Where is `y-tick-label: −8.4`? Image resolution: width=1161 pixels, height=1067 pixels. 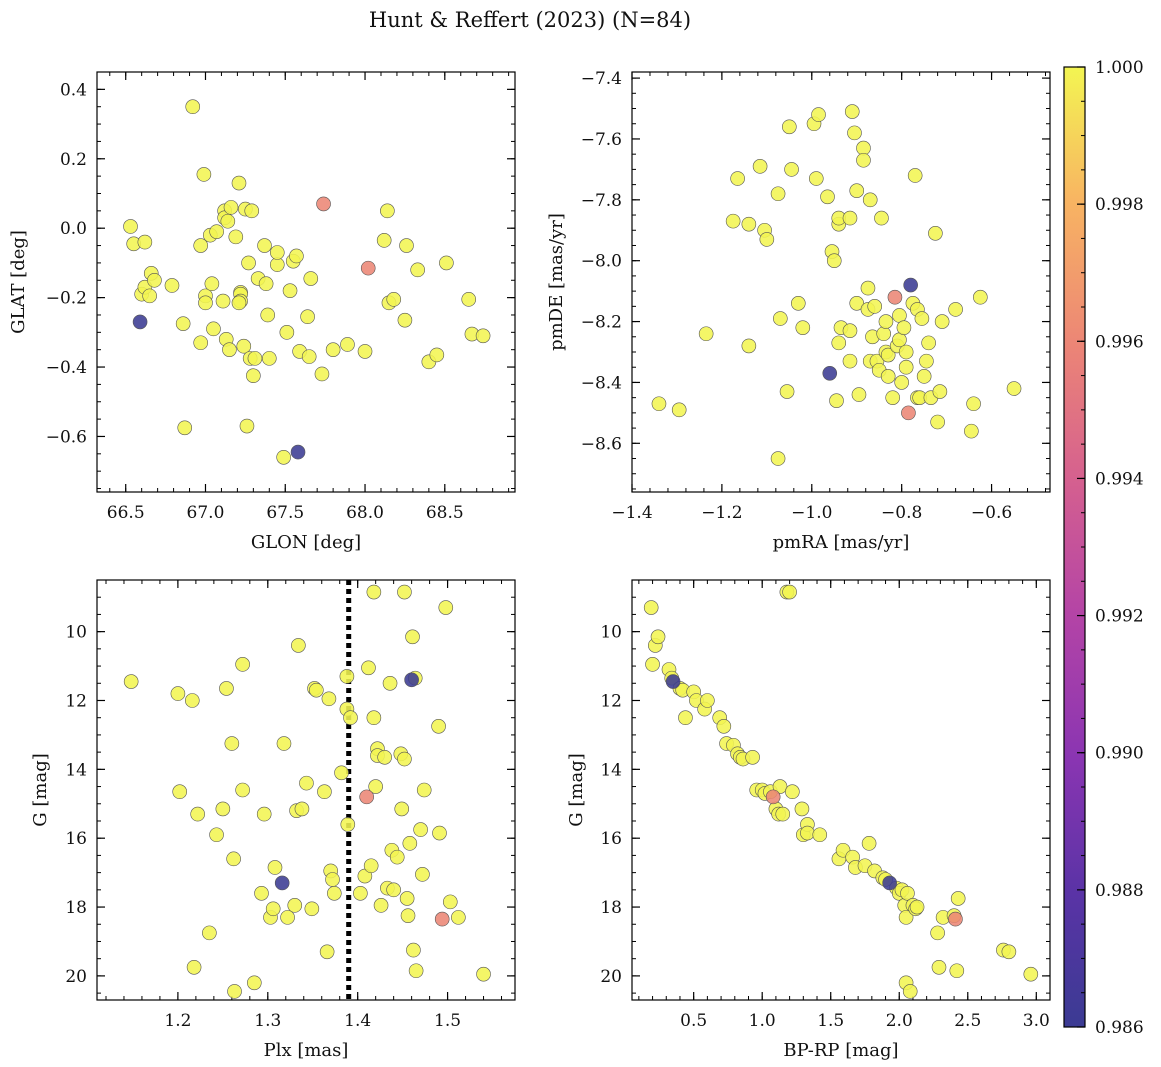 y-tick-label: −8.4 is located at coordinates (601, 383).